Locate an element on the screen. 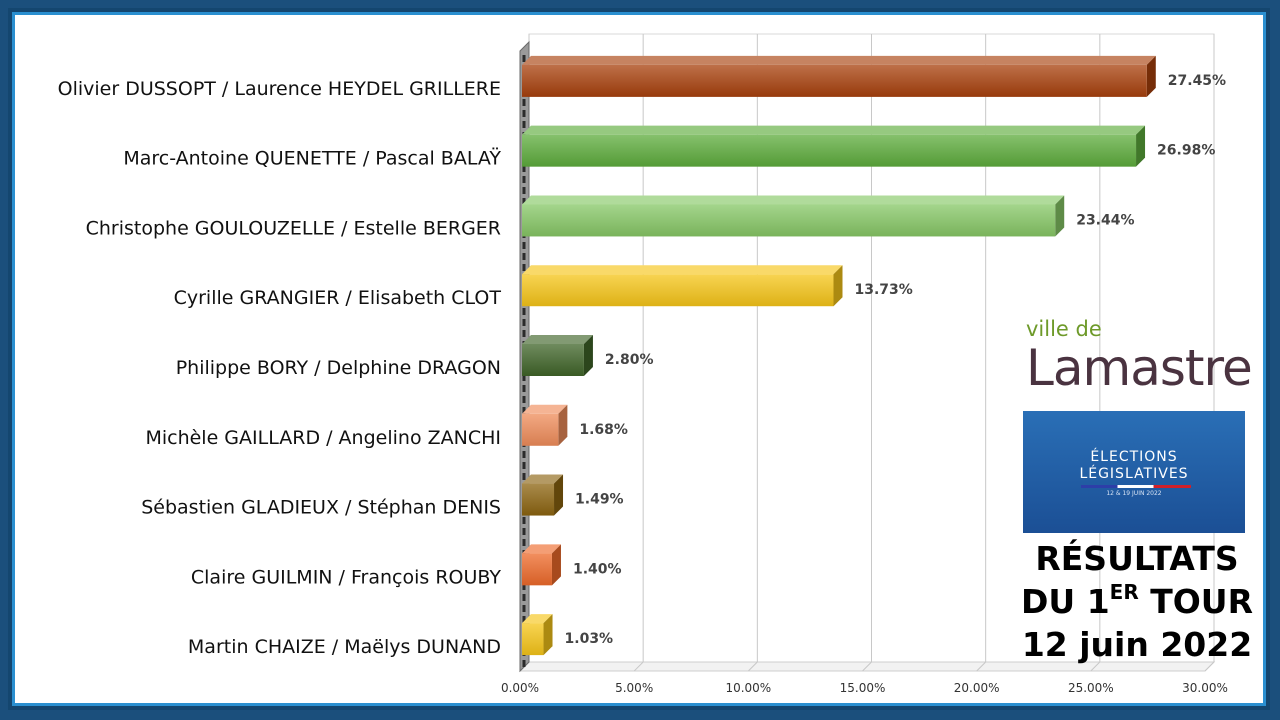 This screenshot has height=720, width=1280. category-label: Sébastien GLADIEUX / Stéphan DENIS is located at coordinates (321, 508).